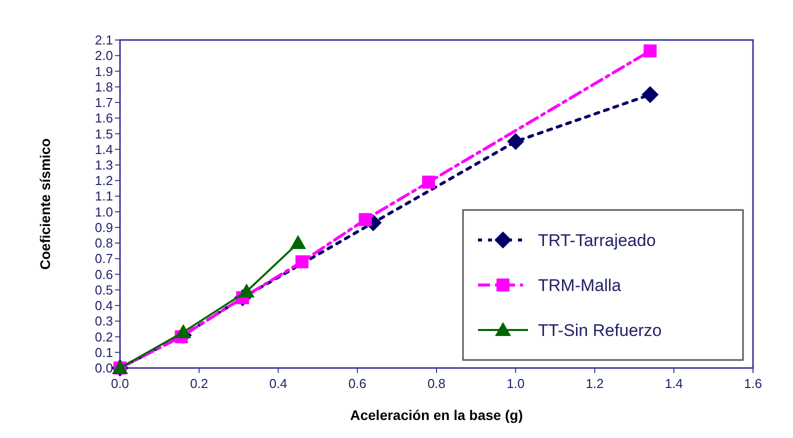 This screenshot has height=438, width=793. What do you see at coordinates (103, 352) in the screenshot?
I see `y-tick-label: 0.1` at bounding box center [103, 352].